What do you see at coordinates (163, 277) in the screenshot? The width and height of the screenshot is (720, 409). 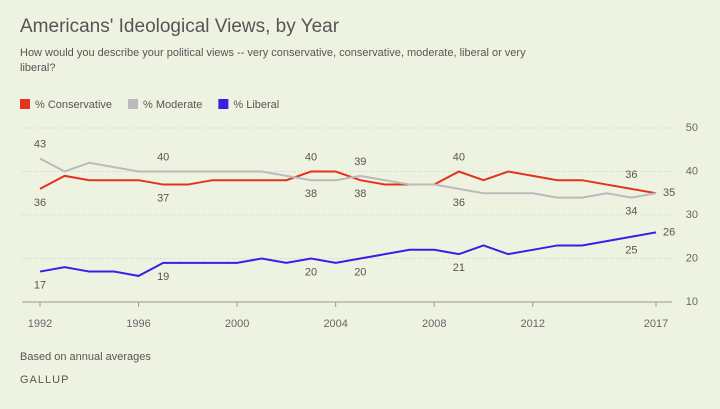 I see `data-label: 19` at bounding box center [163, 277].